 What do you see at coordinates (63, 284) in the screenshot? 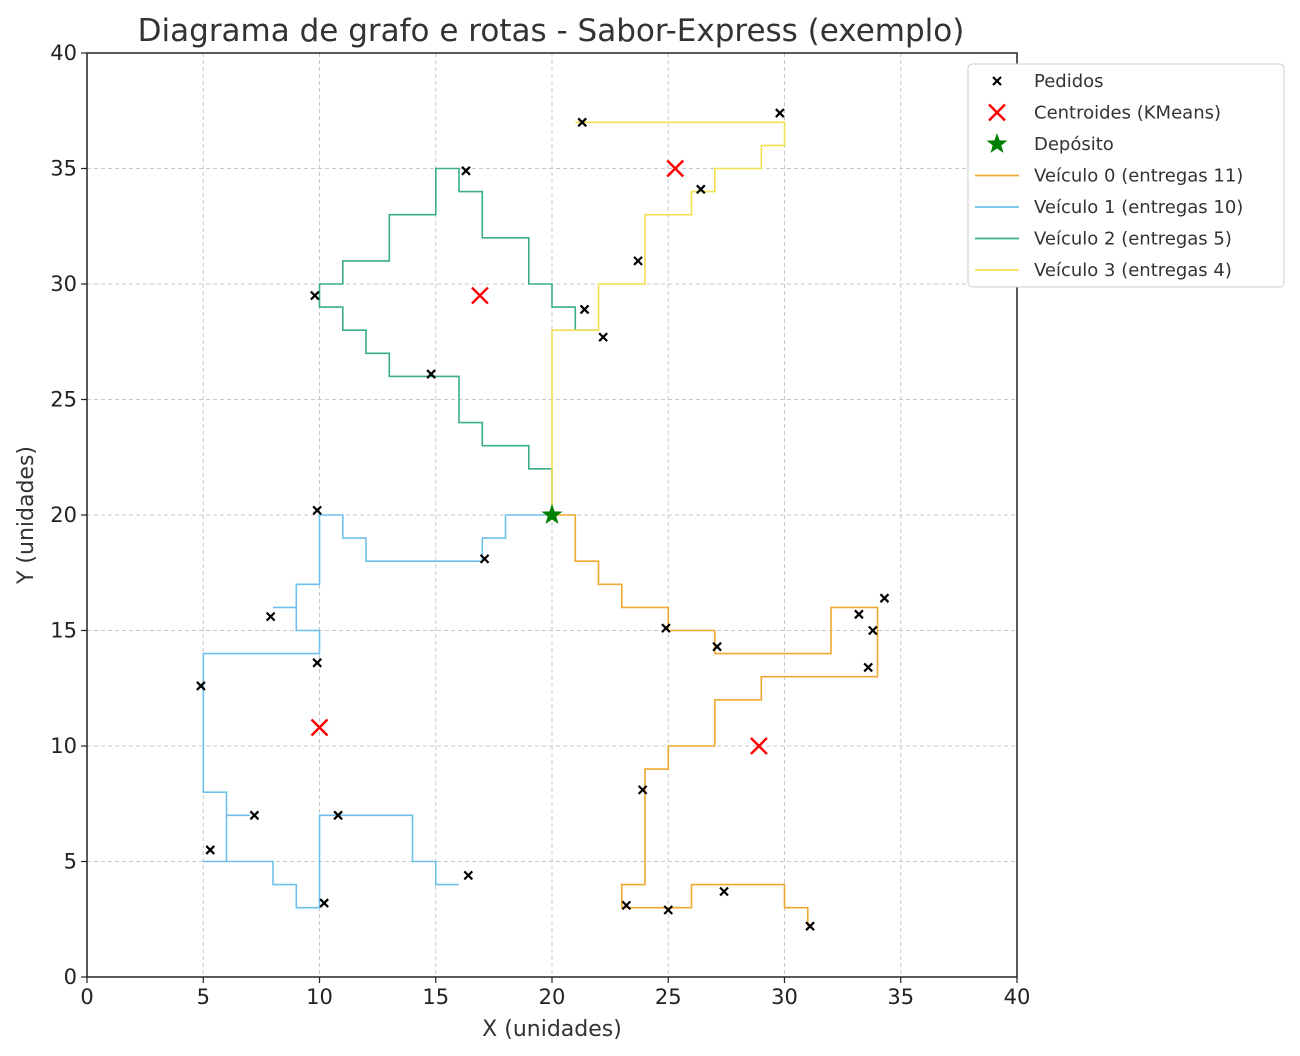
I see `y-tick-label: 30` at bounding box center [63, 284].